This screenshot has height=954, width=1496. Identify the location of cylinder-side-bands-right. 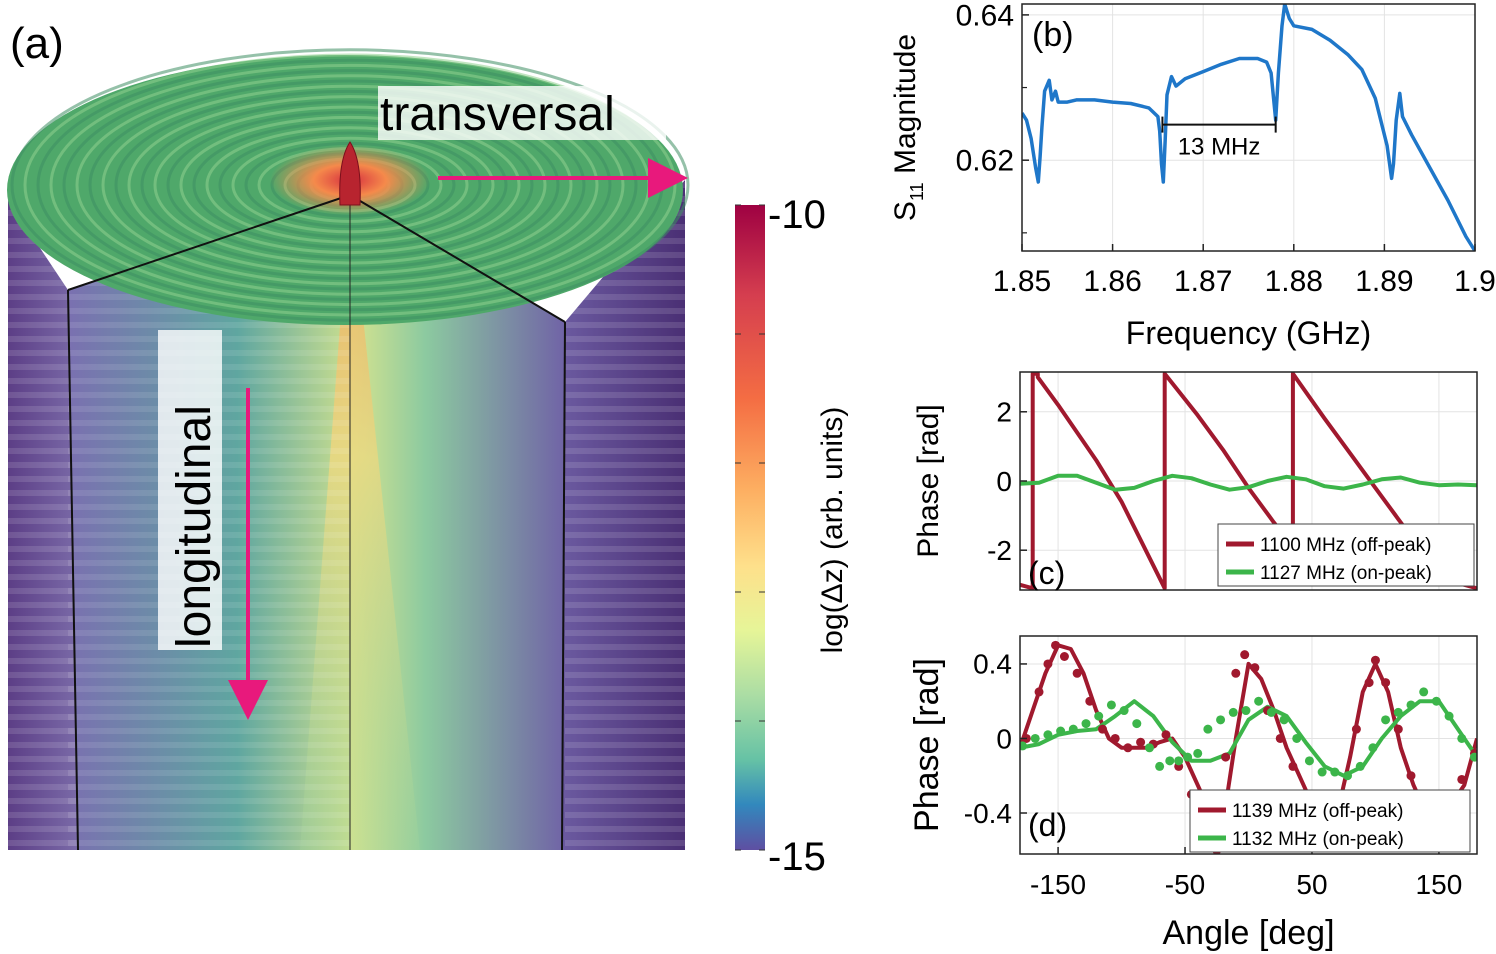
(625, 515).